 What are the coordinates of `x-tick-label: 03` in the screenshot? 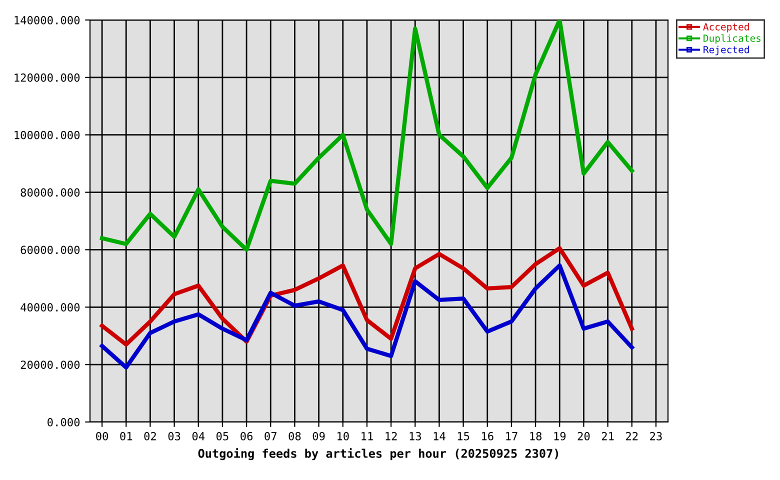 It's located at (174, 436).